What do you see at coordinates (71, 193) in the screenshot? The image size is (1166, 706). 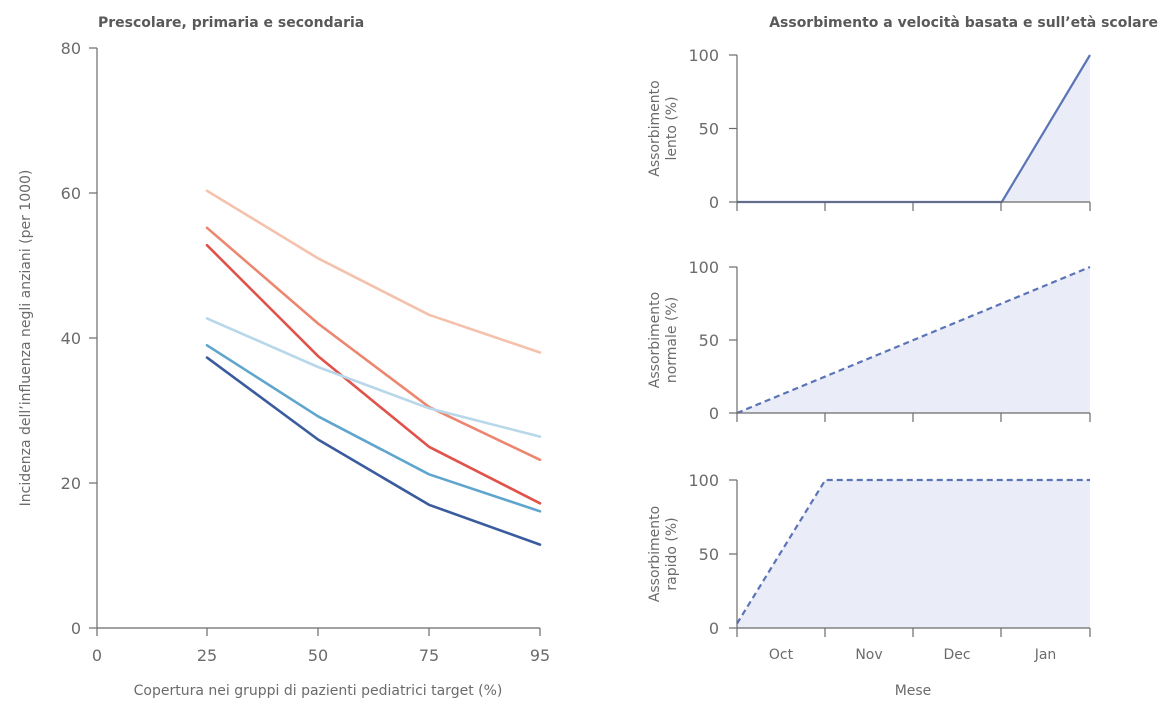 I see `left-y-tick-label: 60` at bounding box center [71, 193].